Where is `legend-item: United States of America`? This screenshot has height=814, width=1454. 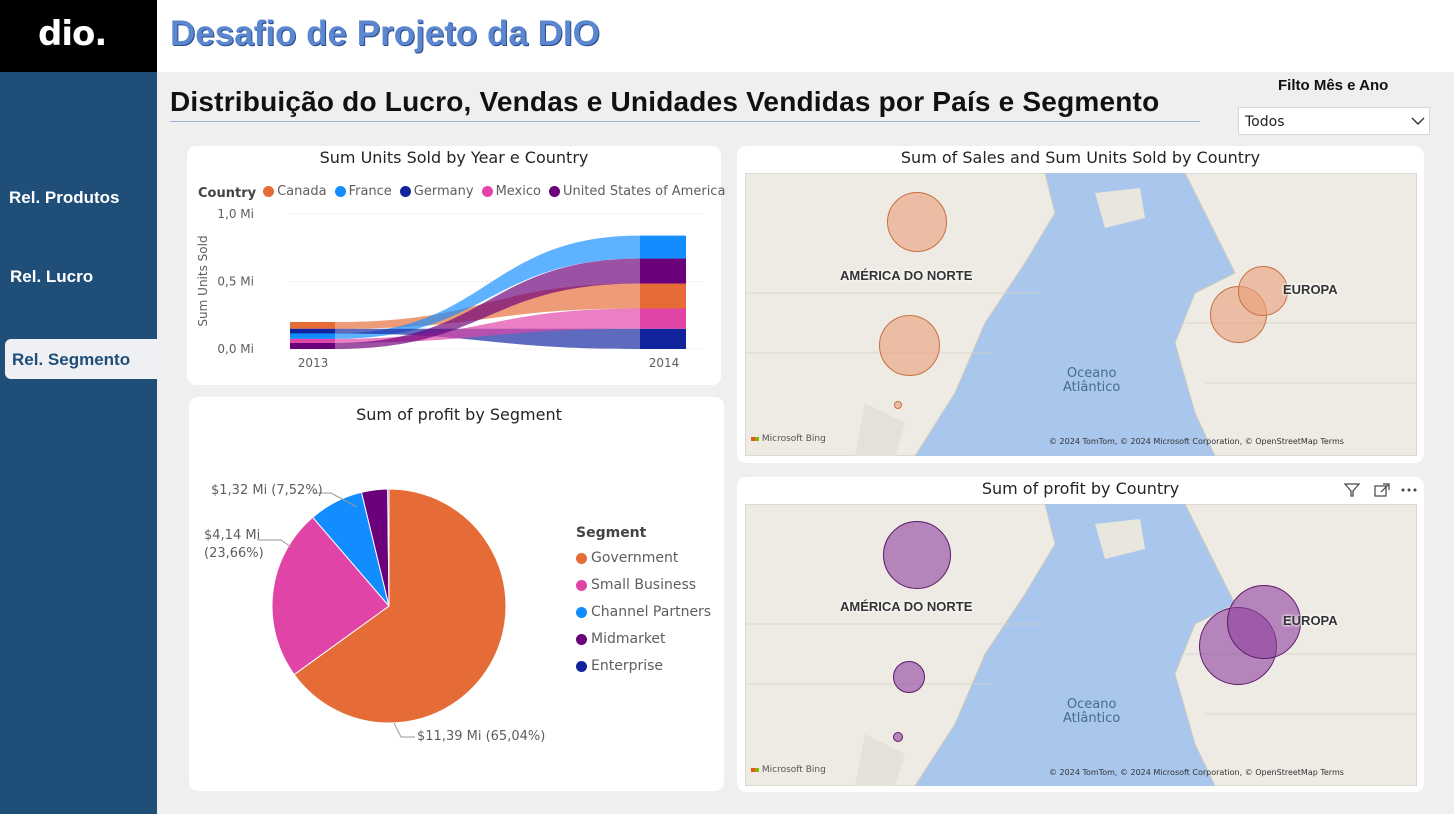 legend-item: United States of America is located at coordinates (637, 191).